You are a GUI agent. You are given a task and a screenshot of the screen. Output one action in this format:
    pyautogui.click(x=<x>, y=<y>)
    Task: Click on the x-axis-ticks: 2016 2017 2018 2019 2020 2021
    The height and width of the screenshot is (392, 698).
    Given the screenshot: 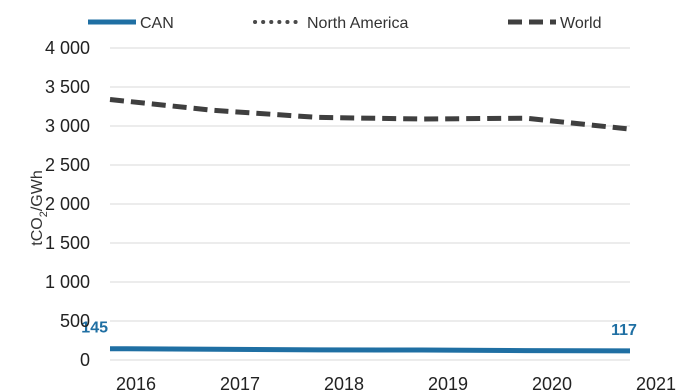 What is the action you would take?
    pyautogui.click(x=396, y=383)
    